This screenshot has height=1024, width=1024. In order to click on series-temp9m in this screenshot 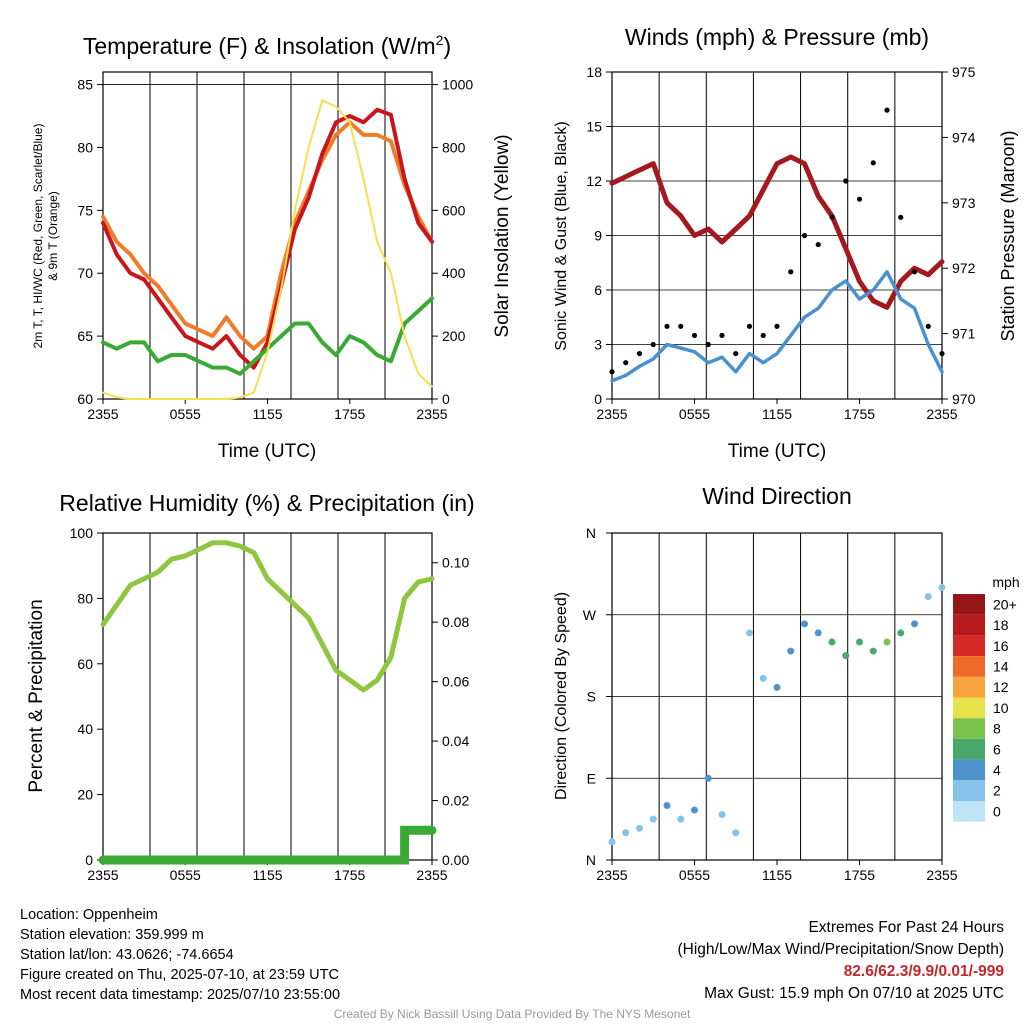, I will do `click(267, 235)`.